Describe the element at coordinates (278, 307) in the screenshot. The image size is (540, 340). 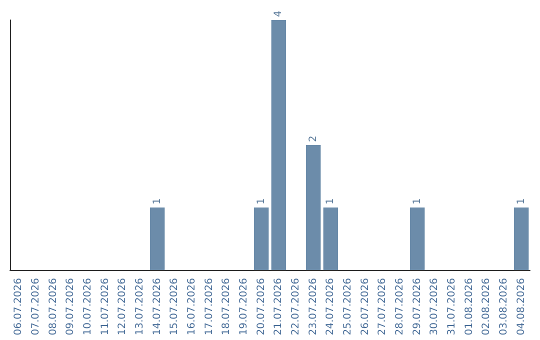
I see `x-tick-label: 21.07.2026` at that location.